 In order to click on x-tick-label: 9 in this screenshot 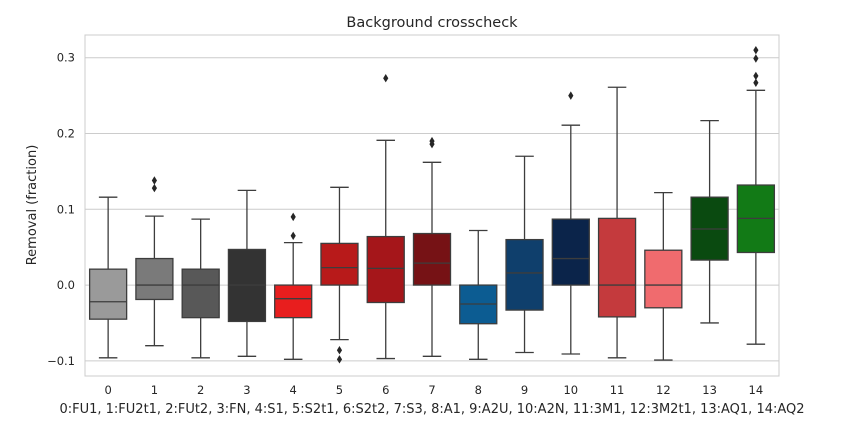, I will do `click(524, 390)`.